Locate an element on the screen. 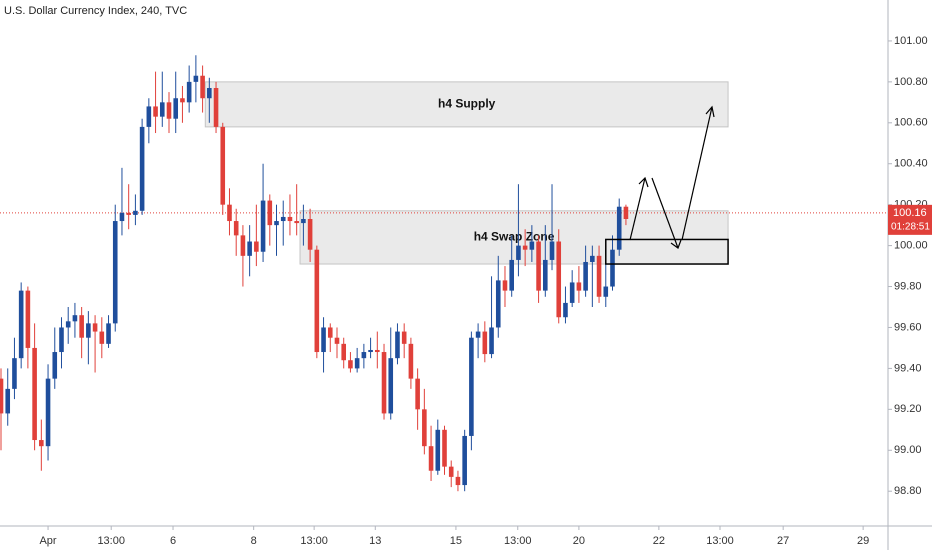 The image size is (932, 550). chart-title: U.S. Dollar Currency Index, 240, TVC is located at coordinates (95, 11).